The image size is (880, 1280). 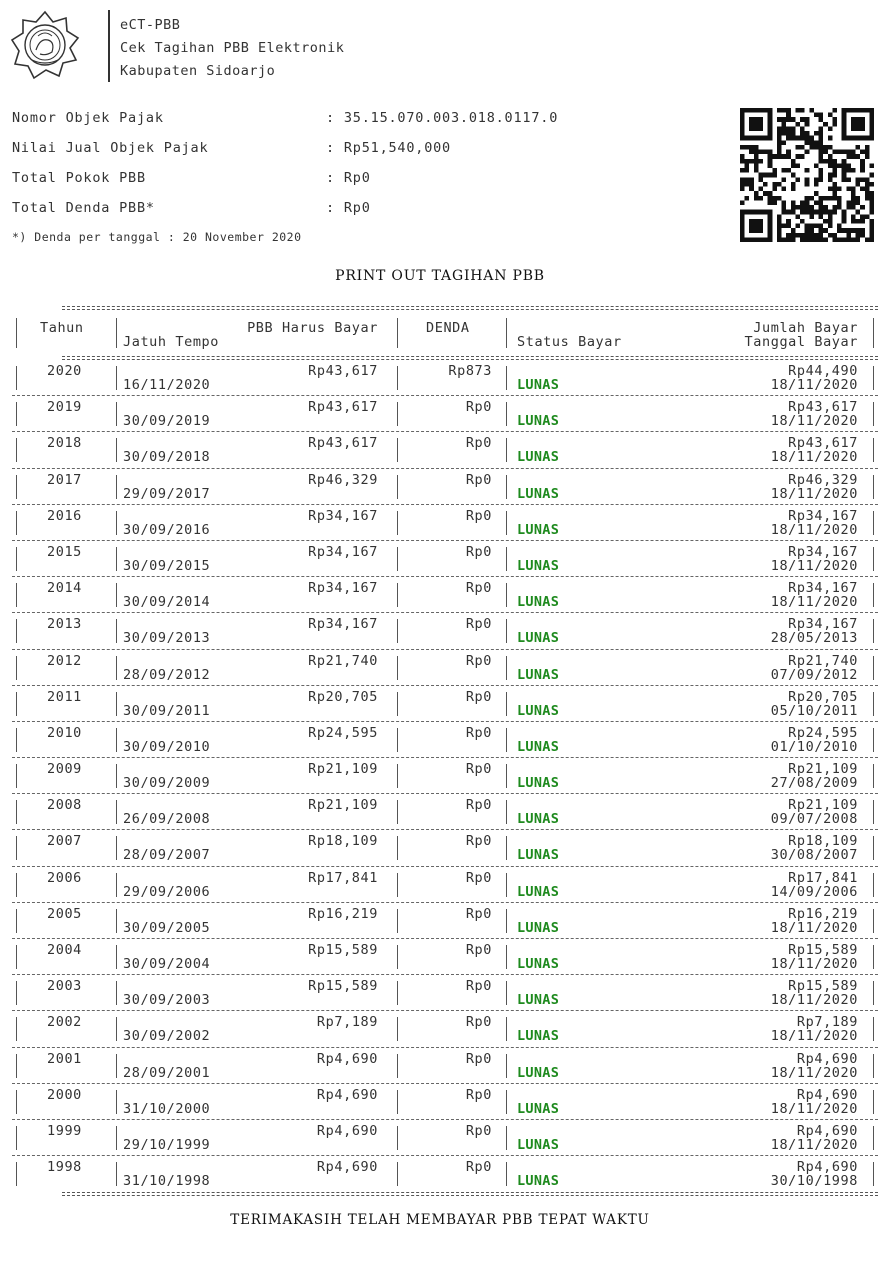 I want to click on cell-jumlah: Rp21,109, so click(x=823, y=769).